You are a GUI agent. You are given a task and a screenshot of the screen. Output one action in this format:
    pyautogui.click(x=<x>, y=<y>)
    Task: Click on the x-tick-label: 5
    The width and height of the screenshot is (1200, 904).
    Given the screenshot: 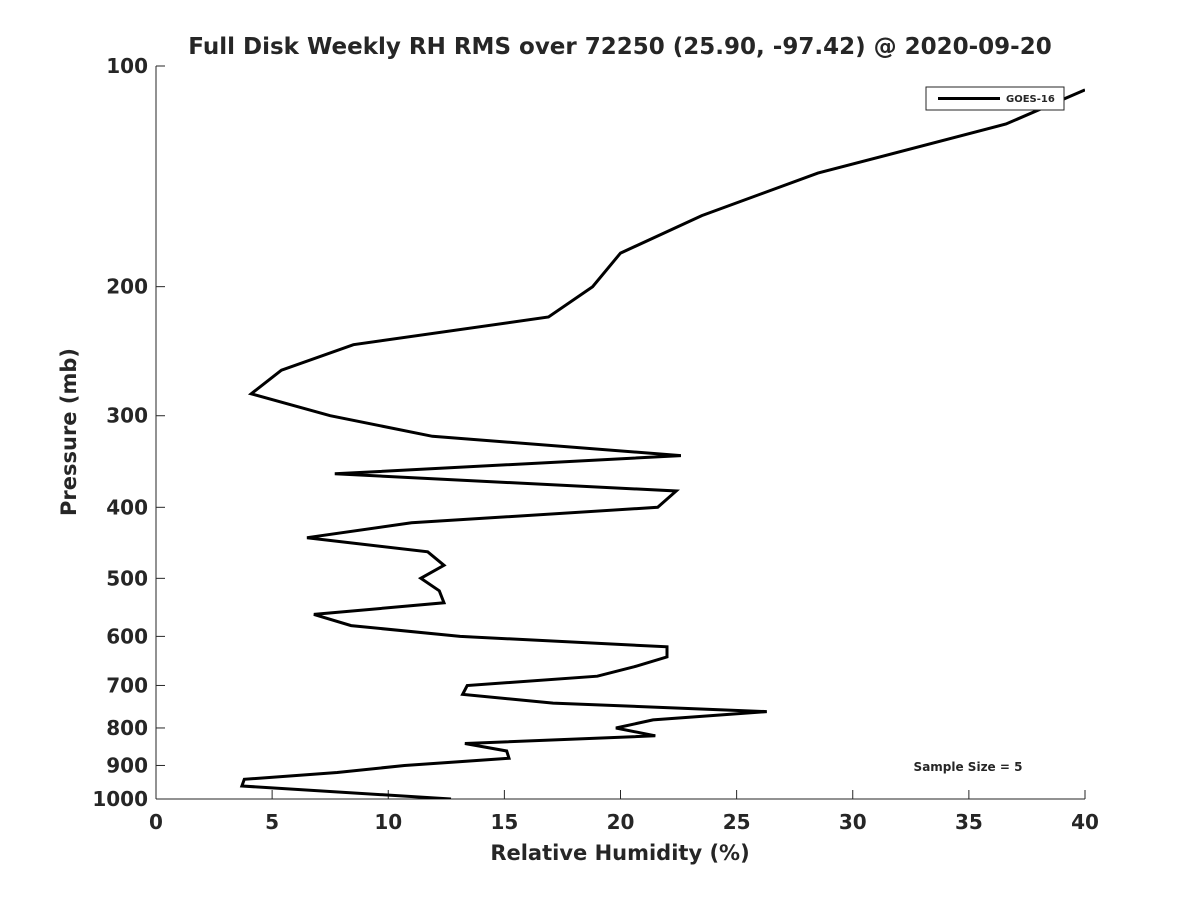 What is the action you would take?
    pyautogui.click(x=272, y=822)
    